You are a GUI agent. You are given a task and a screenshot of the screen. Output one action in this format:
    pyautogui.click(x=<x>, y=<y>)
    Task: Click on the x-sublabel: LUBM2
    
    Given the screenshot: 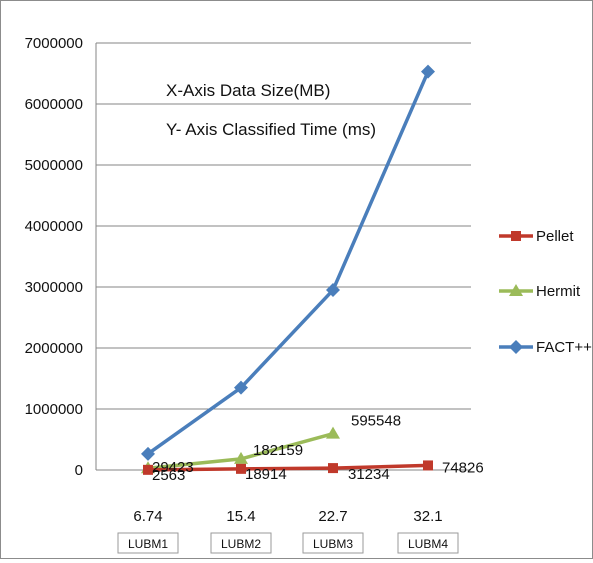 What is the action you would take?
    pyautogui.click(x=241, y=544)
    